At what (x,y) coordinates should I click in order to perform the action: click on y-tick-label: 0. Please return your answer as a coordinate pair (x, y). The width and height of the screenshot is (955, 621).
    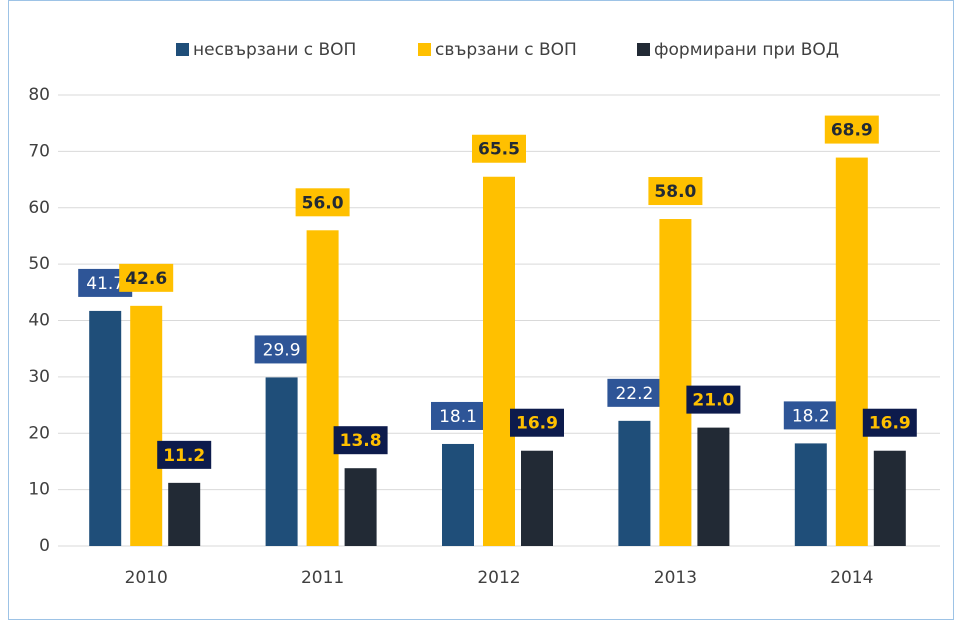
    Looking at the image, I should click on (44, 546).